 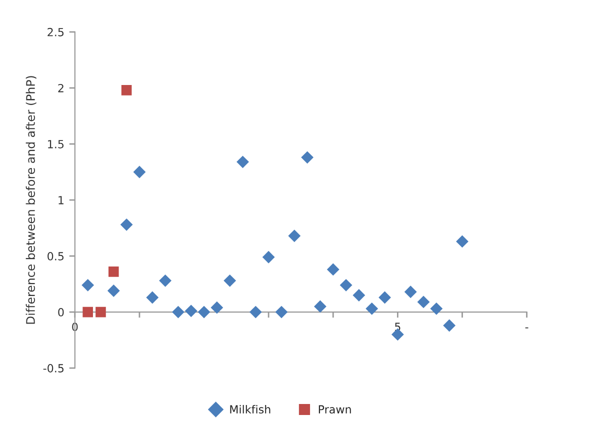 I want to click on legend-label: Milkfish, so click(x=250, y=409).